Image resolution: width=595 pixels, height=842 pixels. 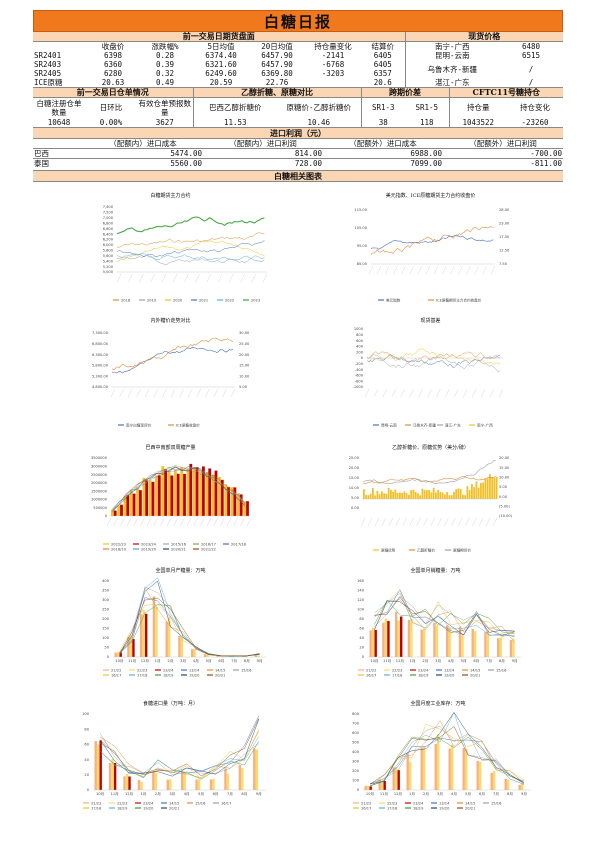 What do you see at coordinates (260, 660) in the screenshot?
I see `x-tick-label: 9月` at bounding box center [260, 660].